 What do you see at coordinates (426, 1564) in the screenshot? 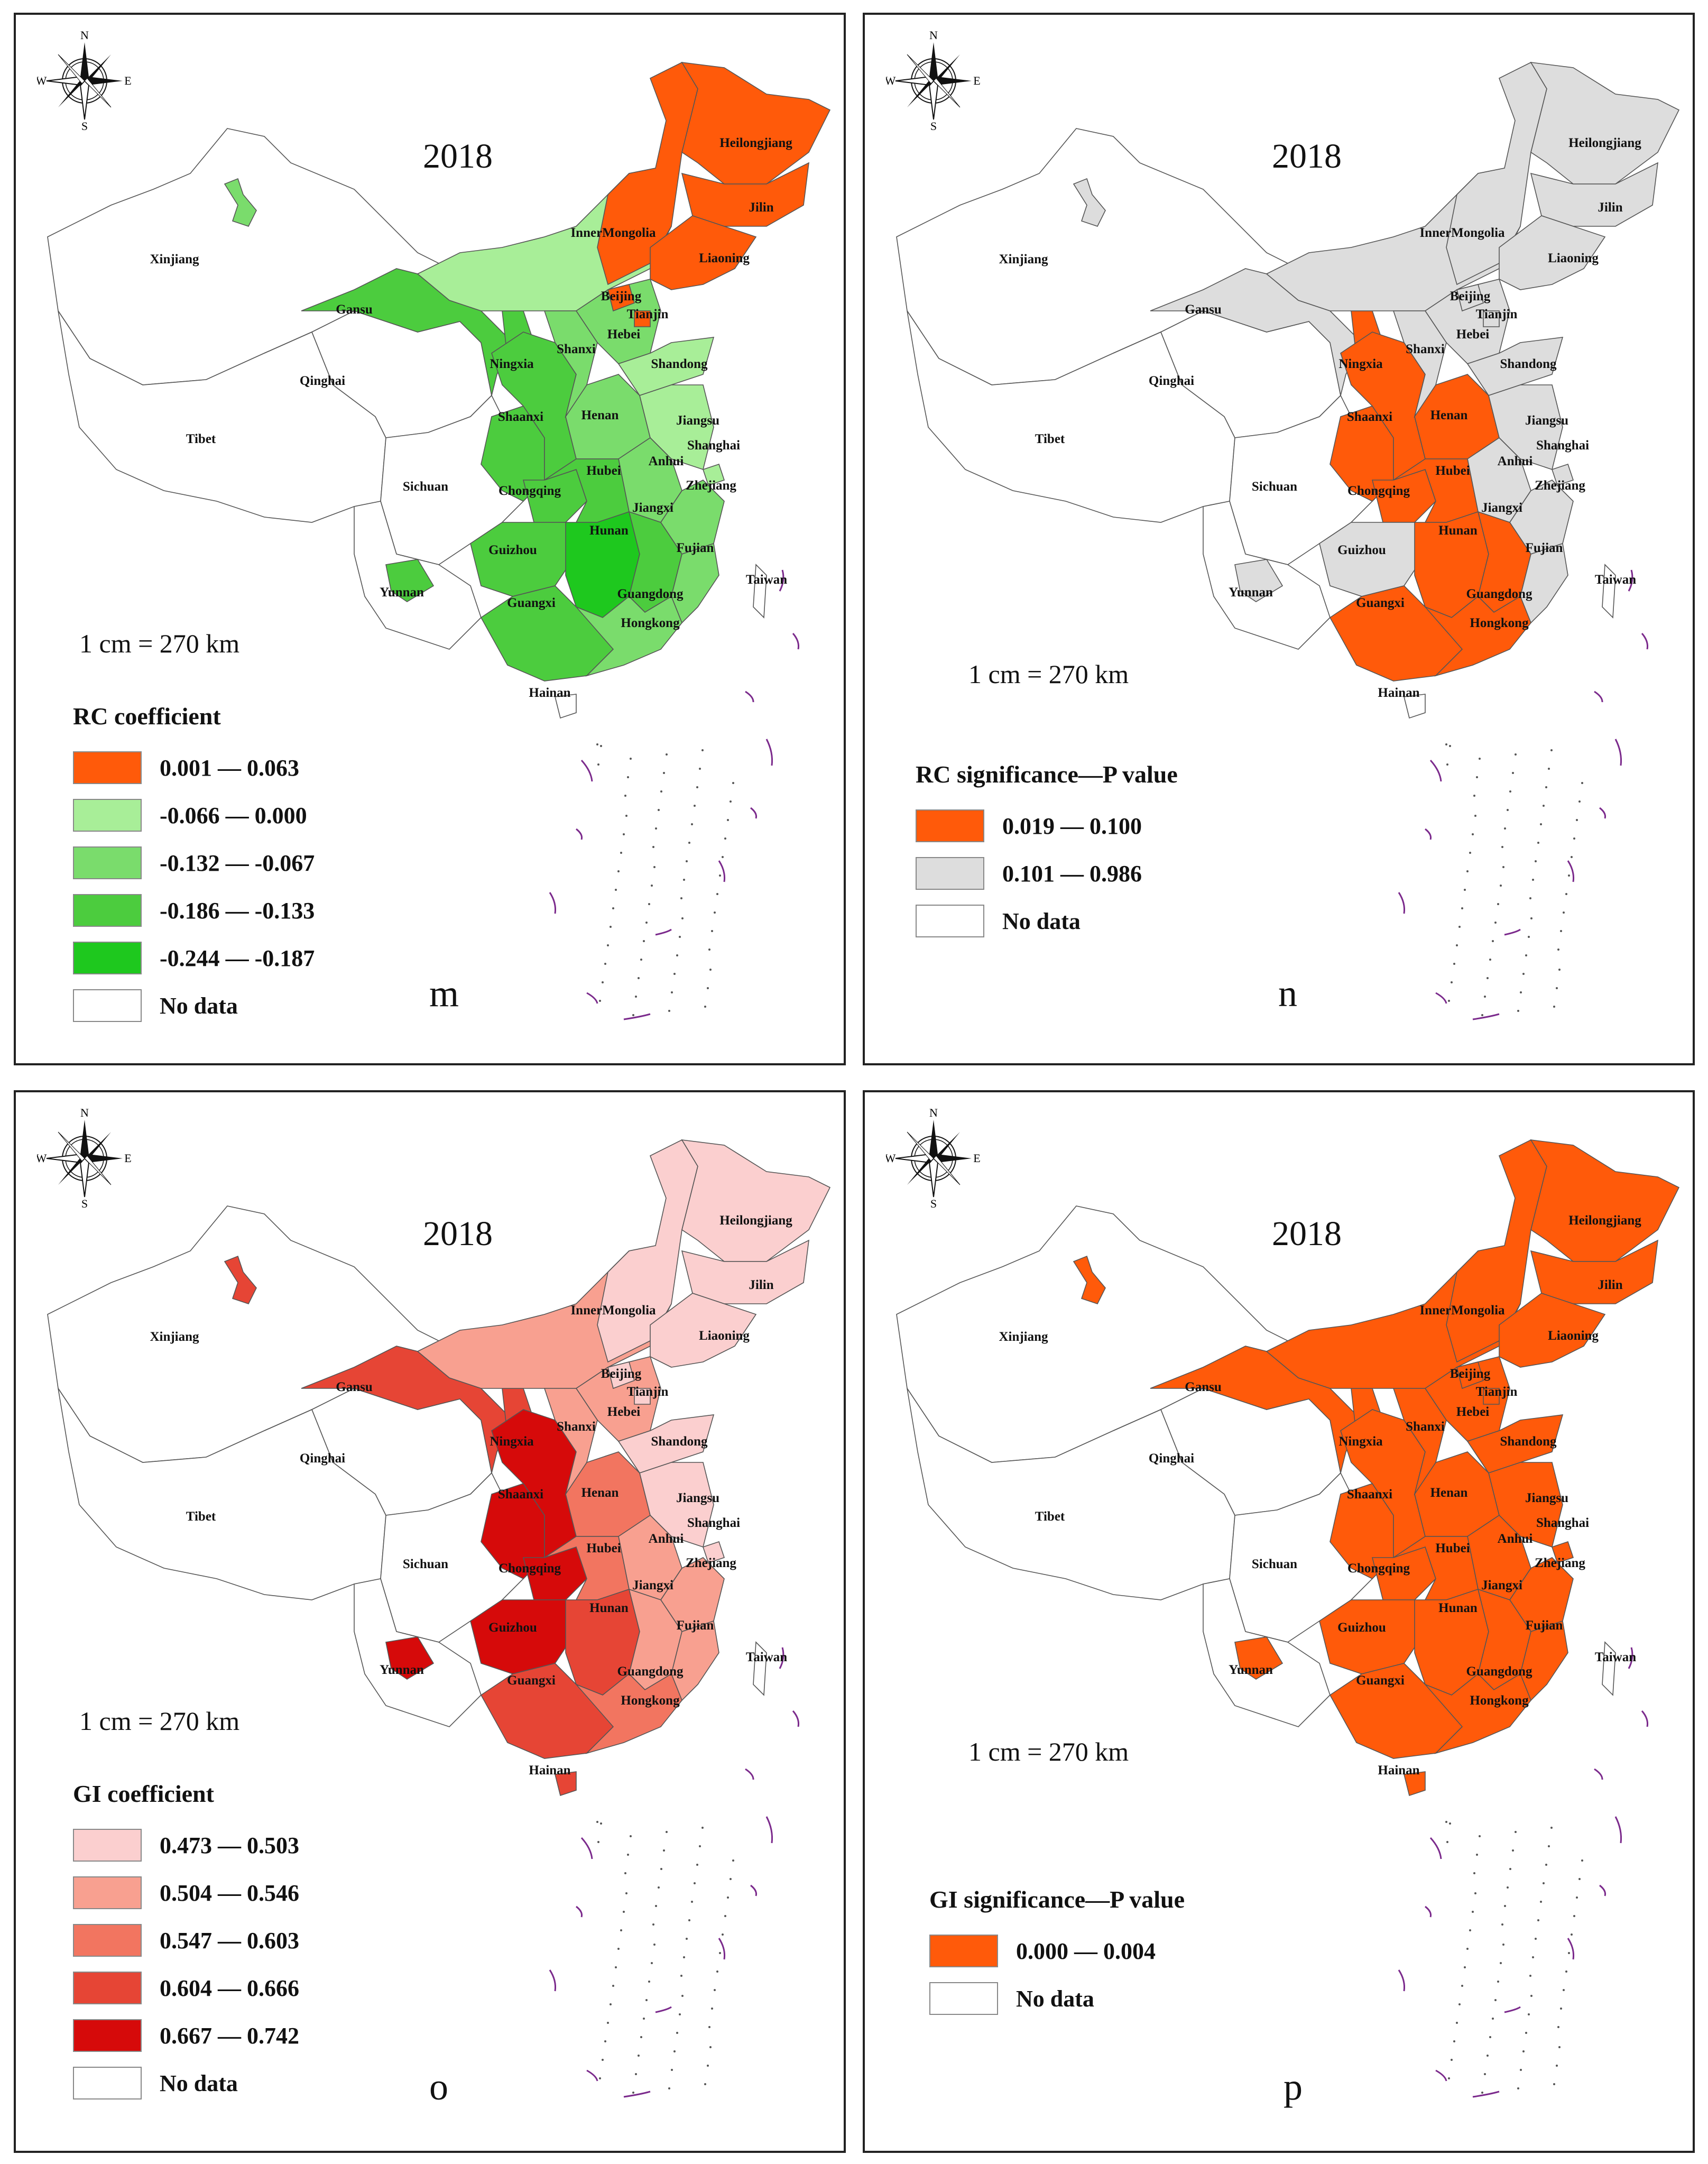
I see `province-label: Sichuan` at bounding box center [426, 1564].